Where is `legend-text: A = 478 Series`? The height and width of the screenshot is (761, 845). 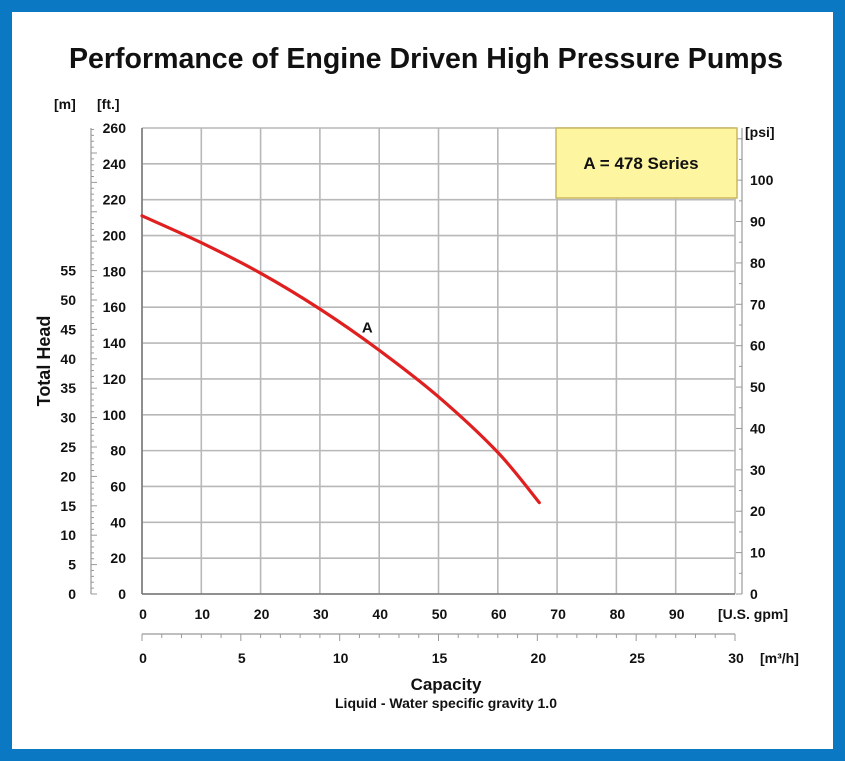 legend-text: A = 478 Series is located at coordinates (640, 163).